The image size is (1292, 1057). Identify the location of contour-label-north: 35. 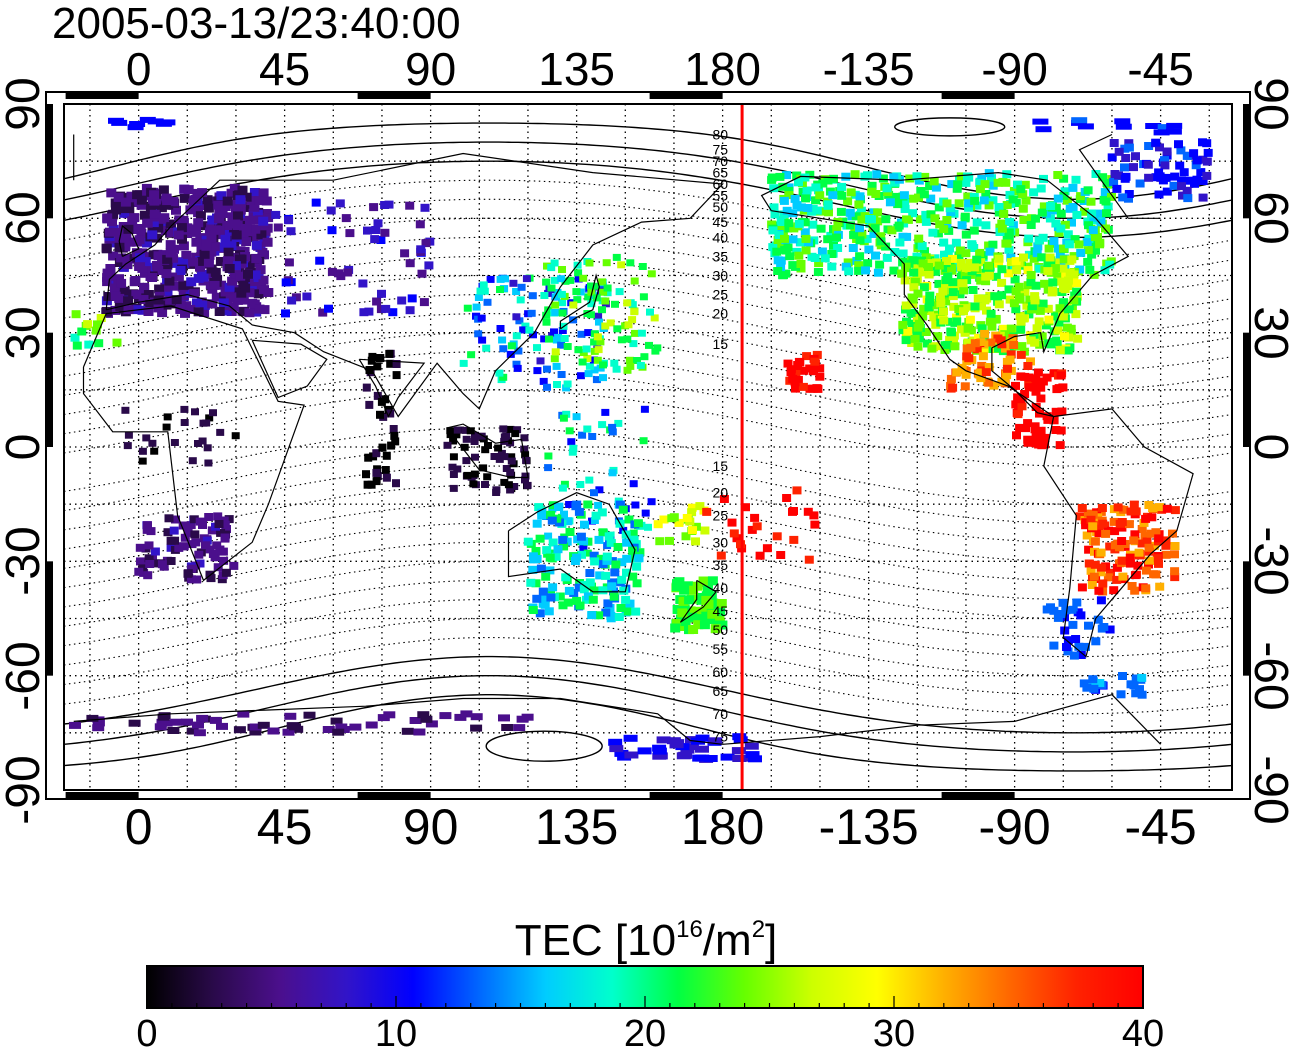
(721, 256).